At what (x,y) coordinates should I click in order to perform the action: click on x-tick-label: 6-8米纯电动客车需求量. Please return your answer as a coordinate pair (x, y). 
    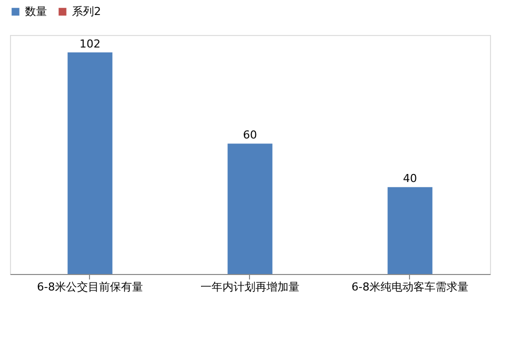
    Looking at the image, I should click on (410, 287).